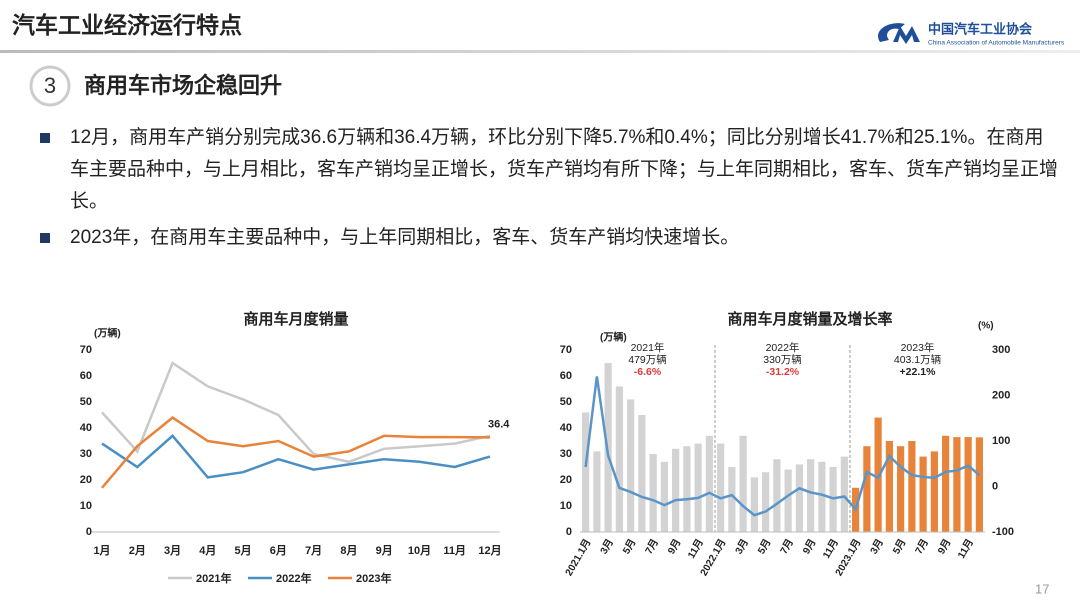  I want to click on chart-title: 商用车月度销量及增长率, so click(809, 319).